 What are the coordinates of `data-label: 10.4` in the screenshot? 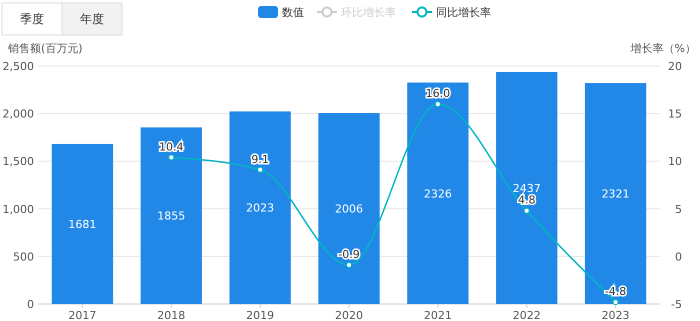 It's located at (171, 147).